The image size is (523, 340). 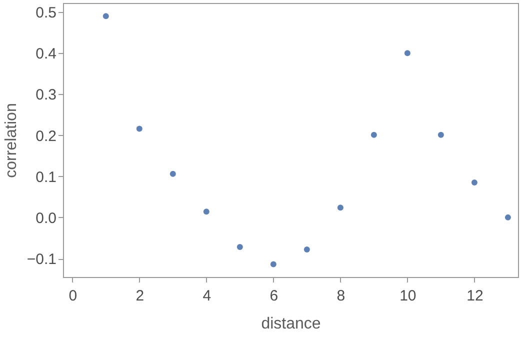 What do you see at coordinates (46, 54) in the screenshot?
I see `y-tick-label: 0.4` at bounding box center [46, 54].